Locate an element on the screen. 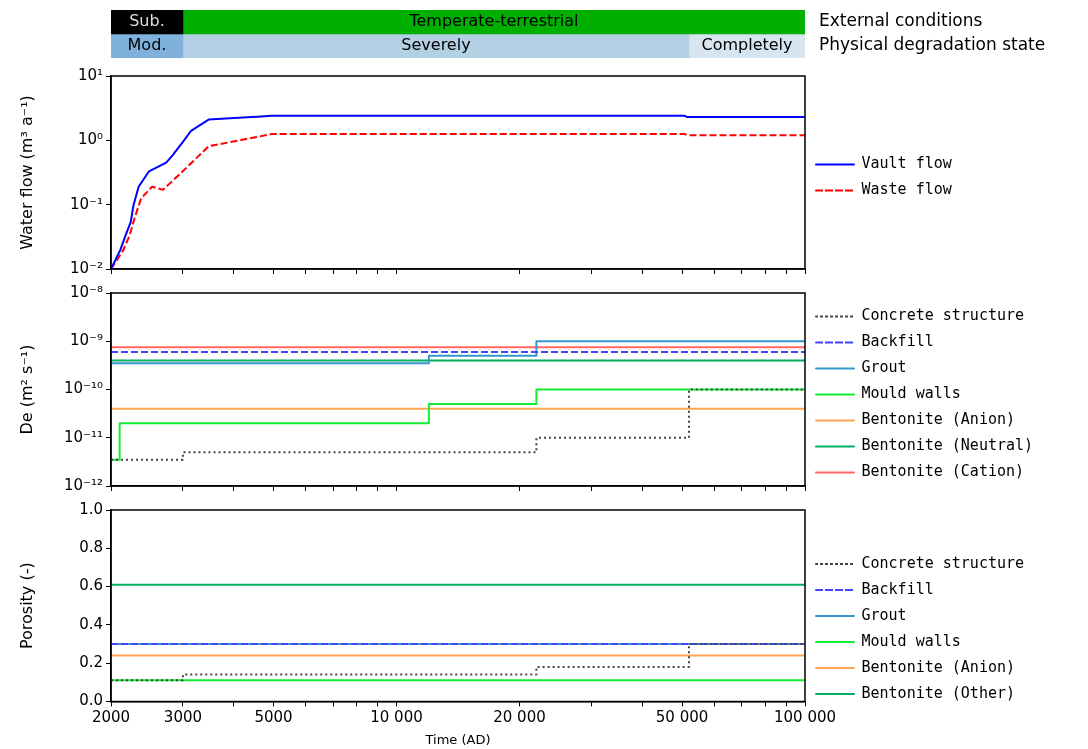 Image resolution: width=1088 pixels, height=749 pixels. y-axis-title: Porosity (-) is located at coordinates (26, 606).